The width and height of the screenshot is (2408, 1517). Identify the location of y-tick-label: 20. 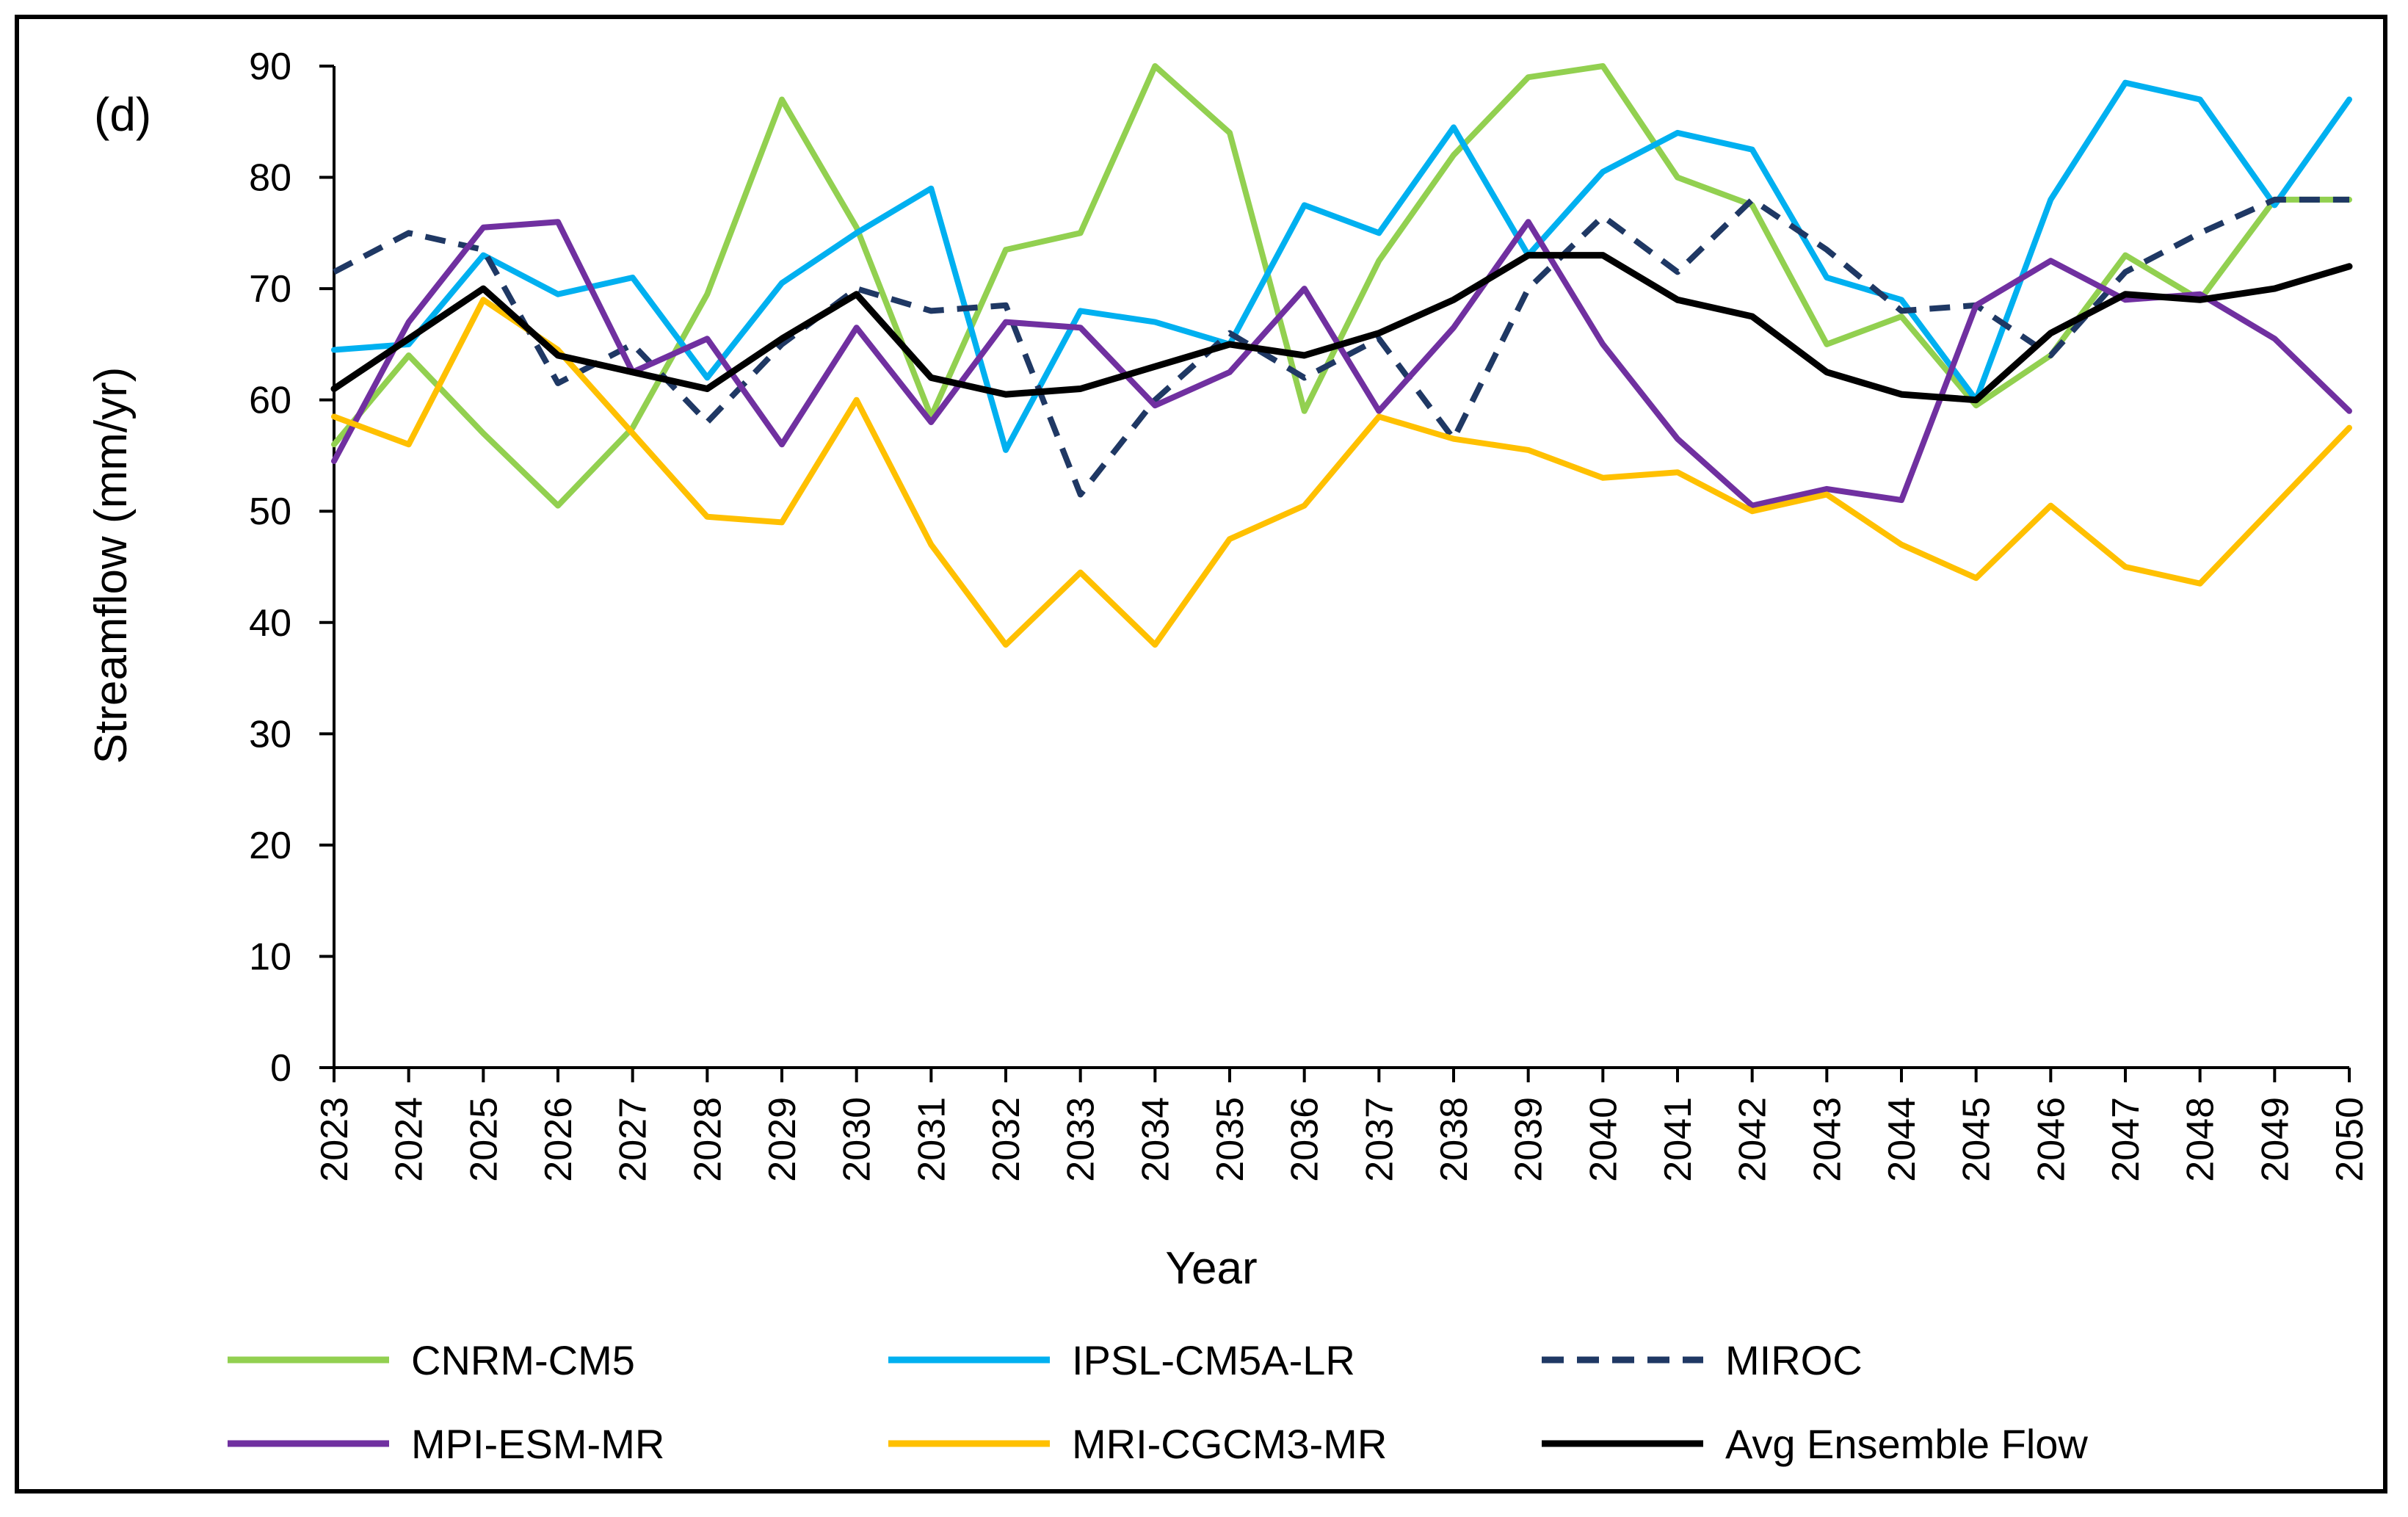
(270, 846).